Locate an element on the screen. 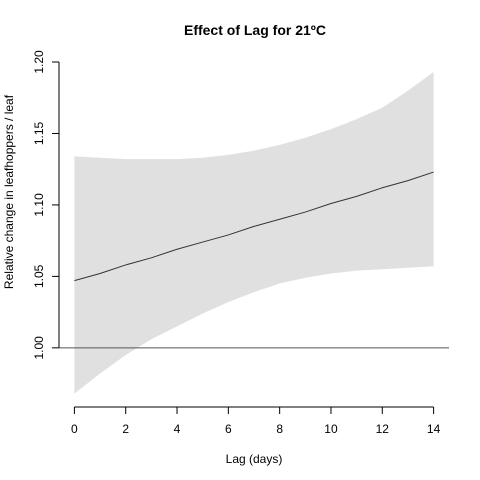 Image resolution: width=480 pixels, height=480 pixels. y-tick-label: 1.15 is located at coordinates (39, 133).